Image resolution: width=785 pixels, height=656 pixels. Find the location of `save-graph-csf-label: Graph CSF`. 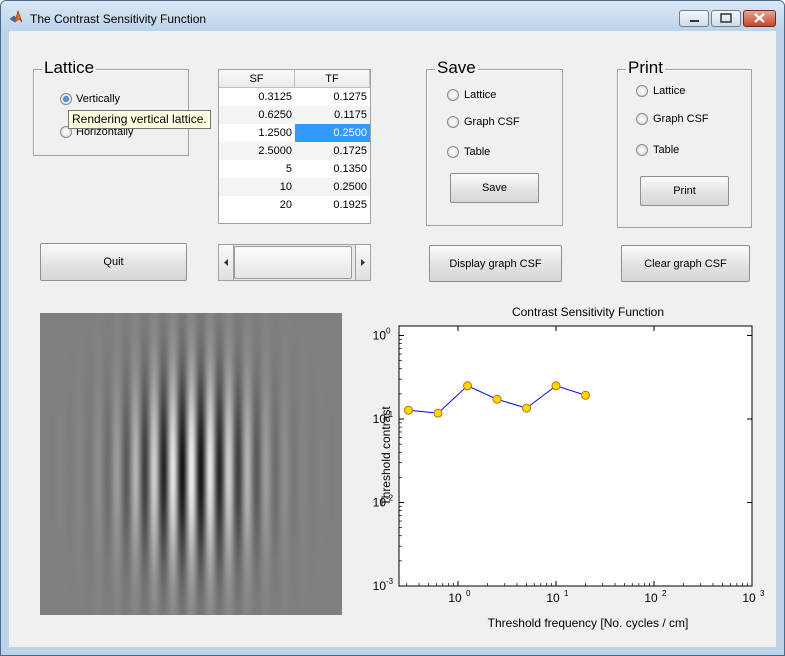

save-graph-csf-label: Graph CSF is located at coordinates (492, 122).